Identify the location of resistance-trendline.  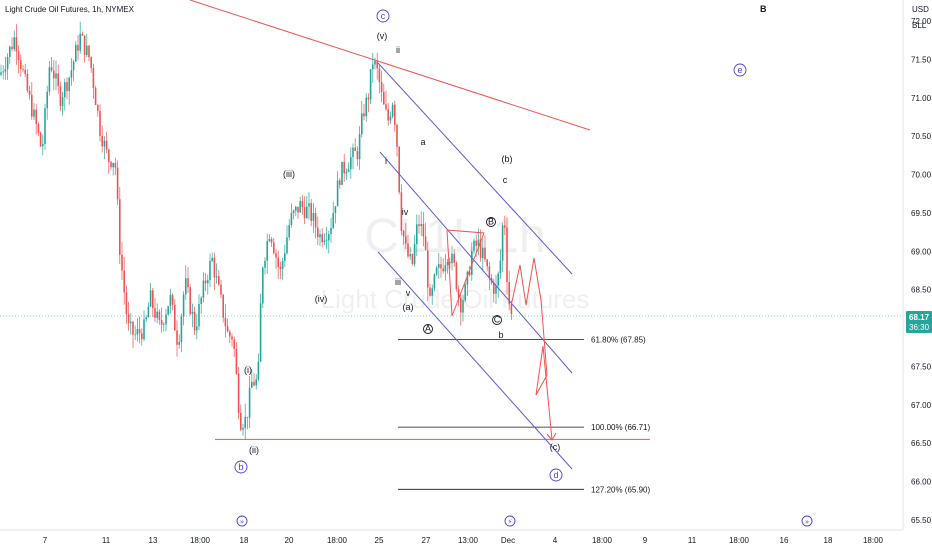
(390, 65).